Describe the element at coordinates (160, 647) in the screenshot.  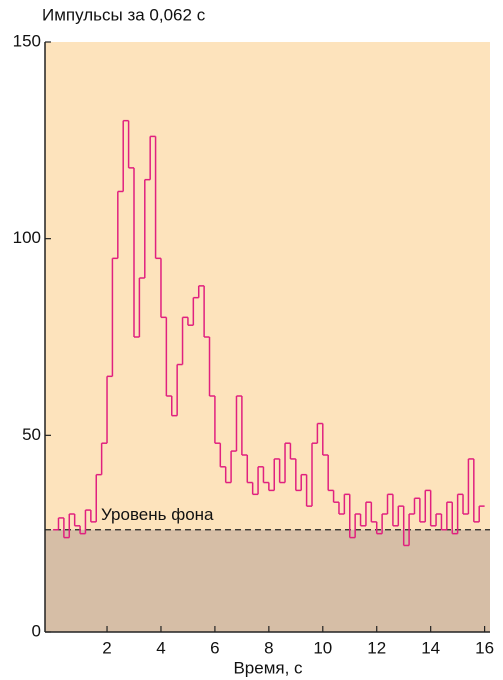
I see `x-tick-label: 4` at that location.